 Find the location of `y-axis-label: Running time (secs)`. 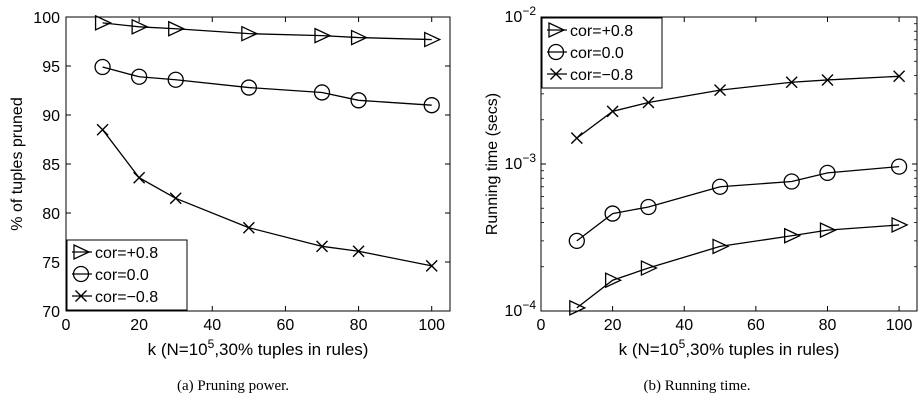

y-axis-label: Running time (secs) is located at coordinates (492, 164).